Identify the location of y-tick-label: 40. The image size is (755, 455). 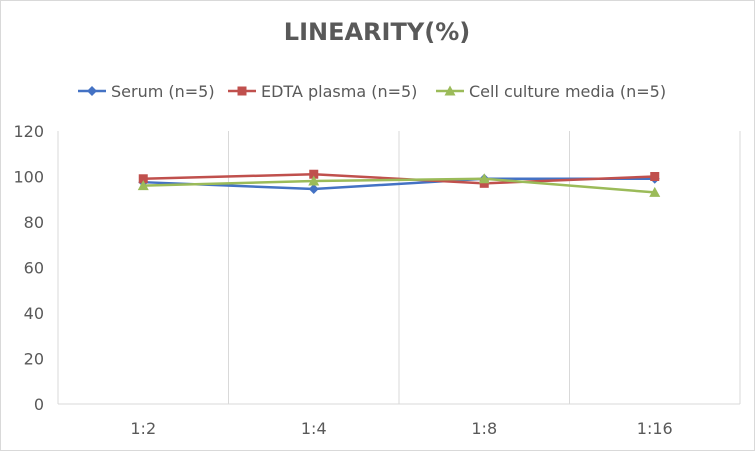
(34, 313).